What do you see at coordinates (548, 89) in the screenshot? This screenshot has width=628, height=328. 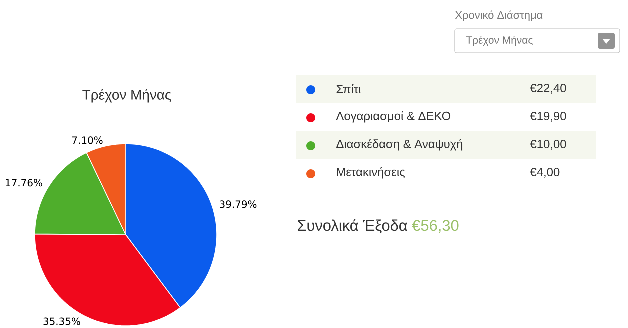 I see `text: €22,40` at bounding box center [548, 89].